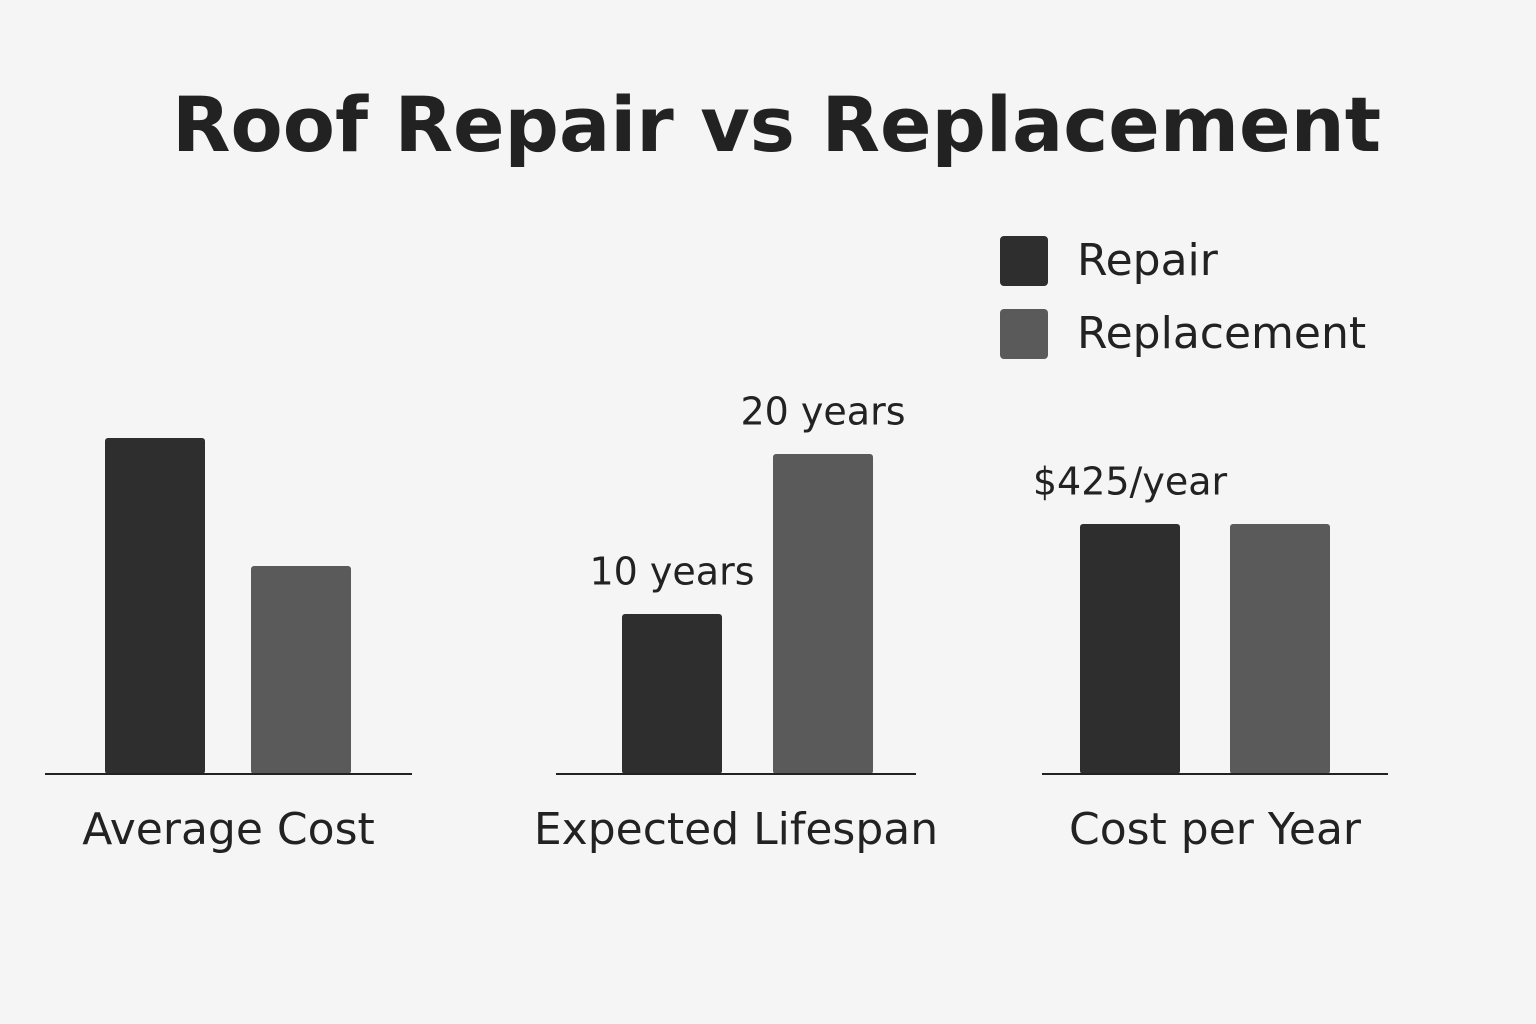  Describe the element at coordinates (1148, 260) in the screenshot. I see `legend-label: Repair` at that location.